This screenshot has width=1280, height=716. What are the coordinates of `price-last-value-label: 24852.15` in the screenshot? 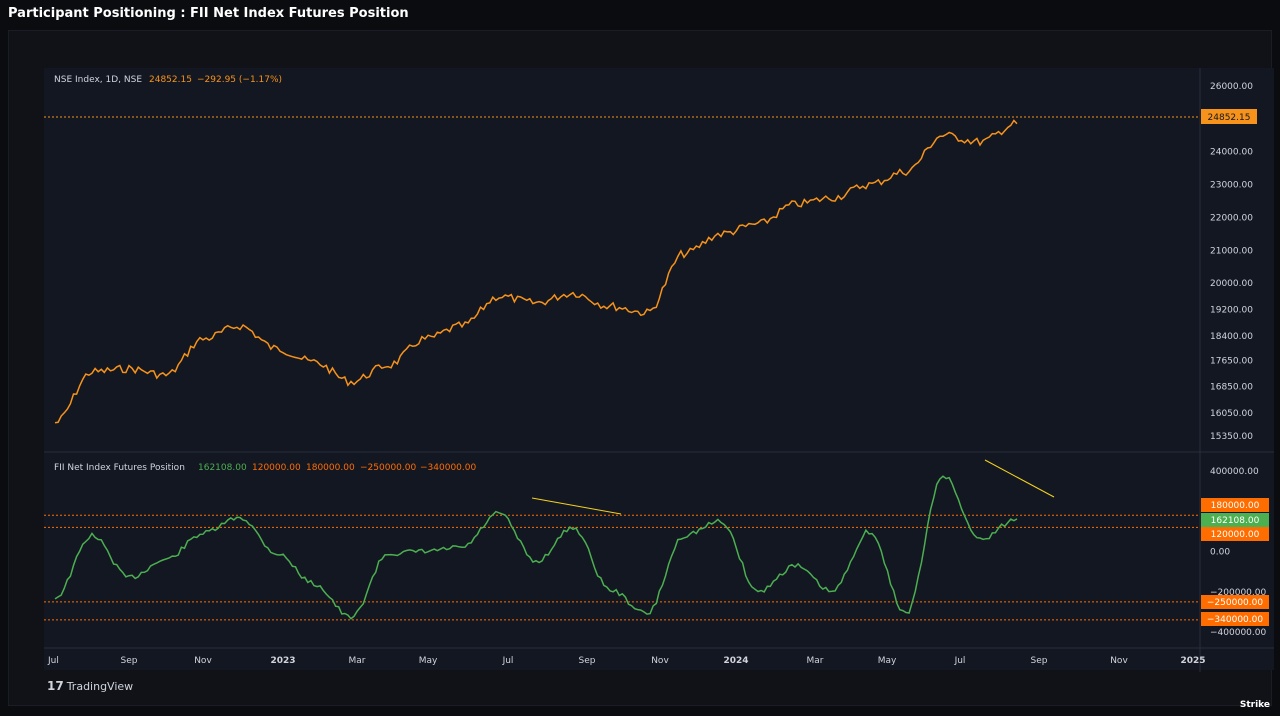 It's located at (1229, 118).